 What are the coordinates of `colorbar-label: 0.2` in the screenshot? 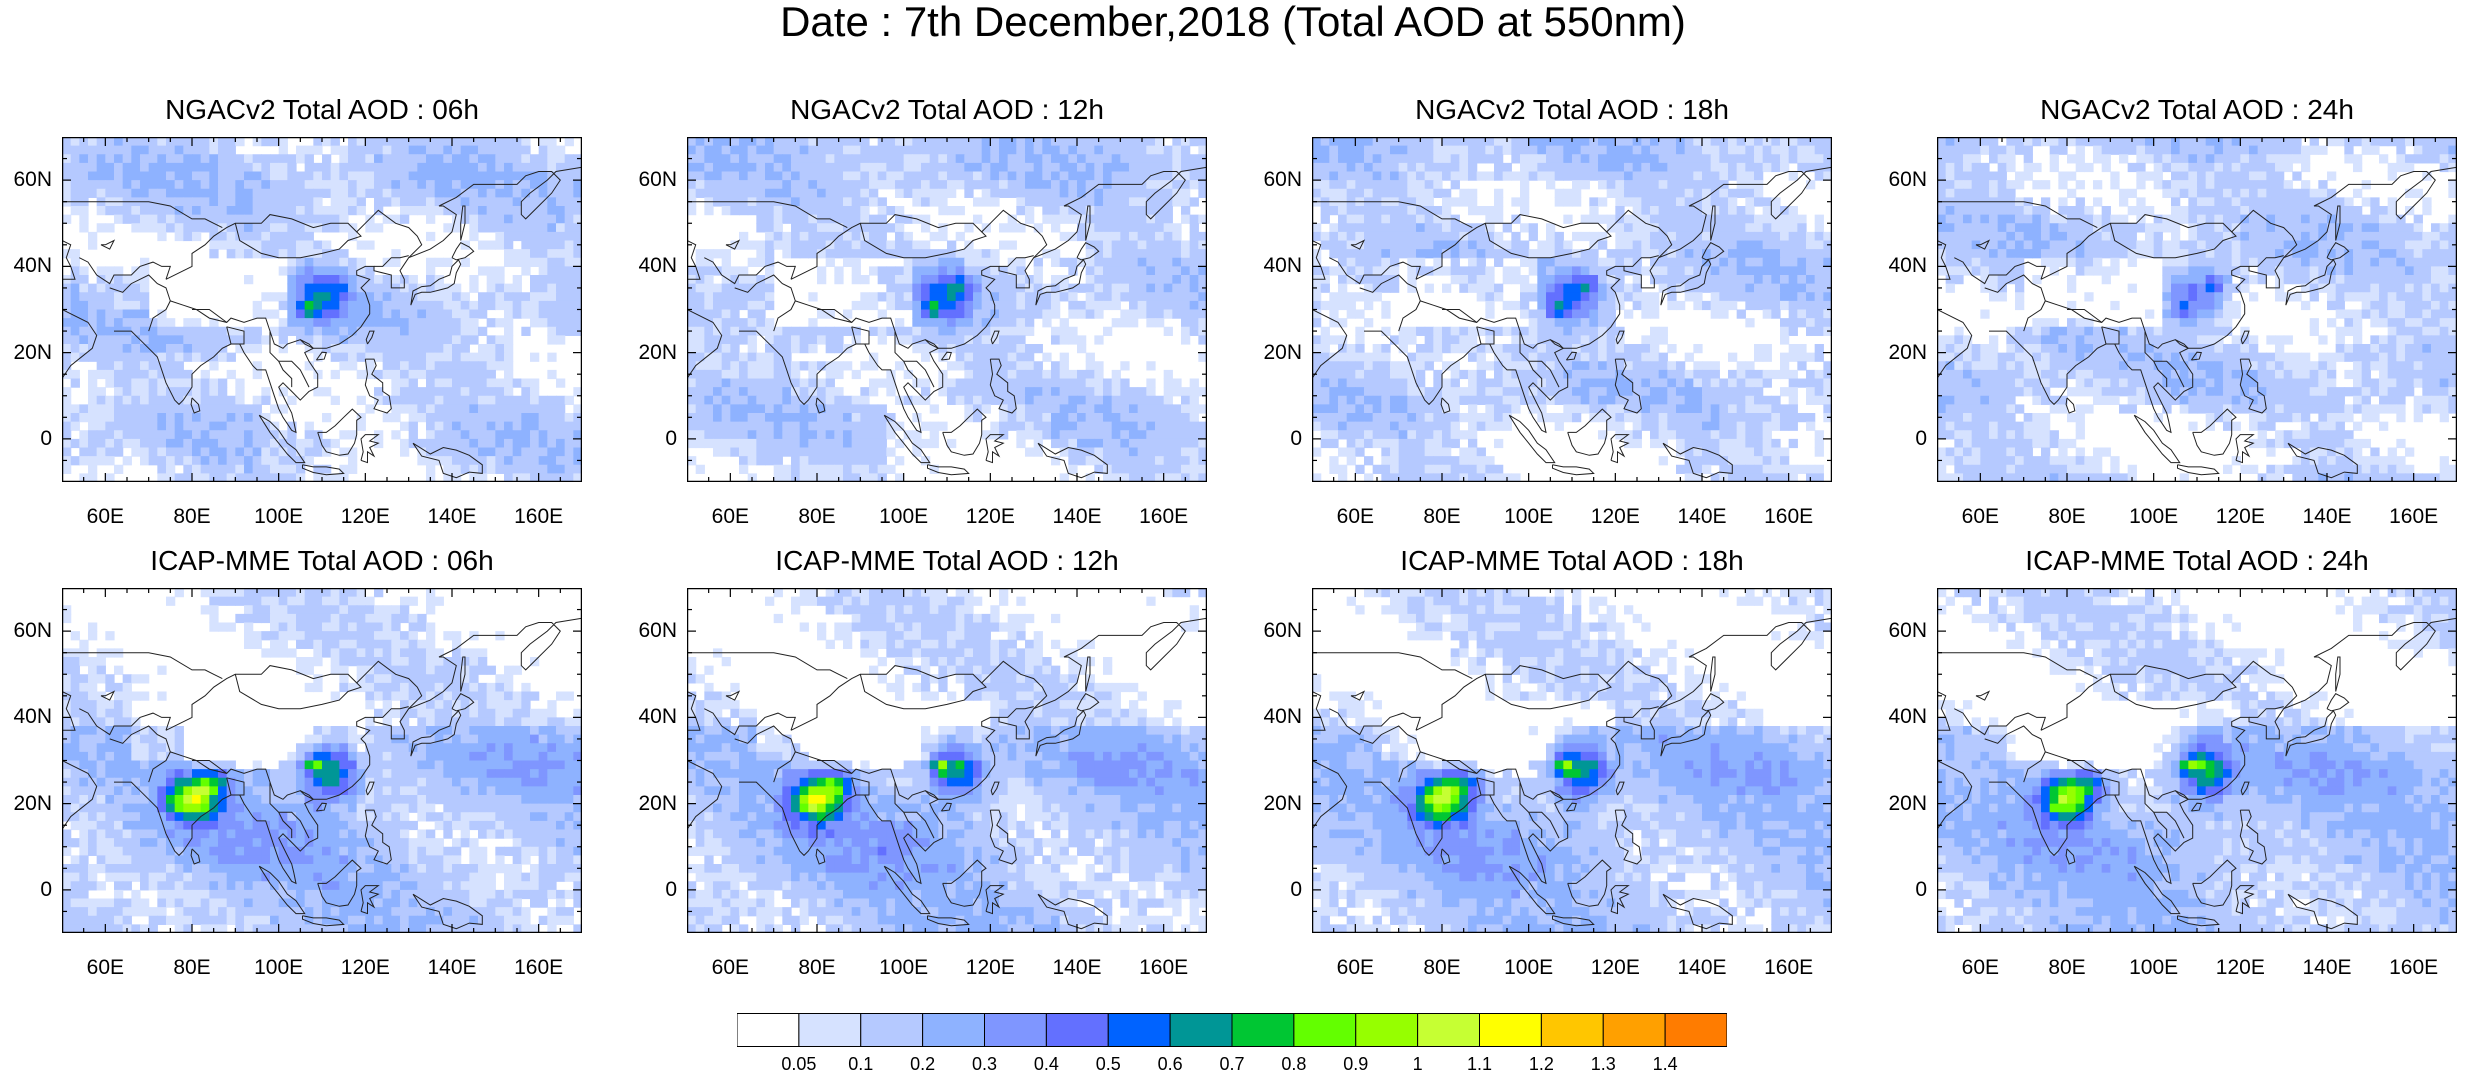 It's located at (923, 1064).